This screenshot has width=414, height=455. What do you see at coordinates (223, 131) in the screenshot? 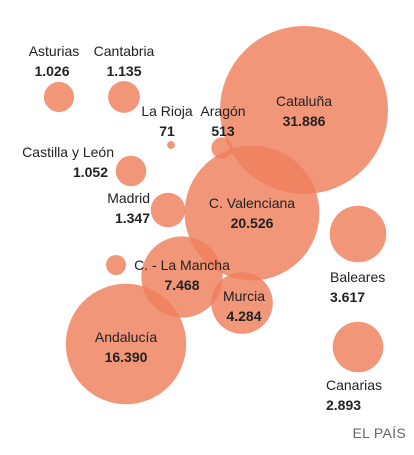
I see `value-aragón: 513` at bounding box center [223, 131].